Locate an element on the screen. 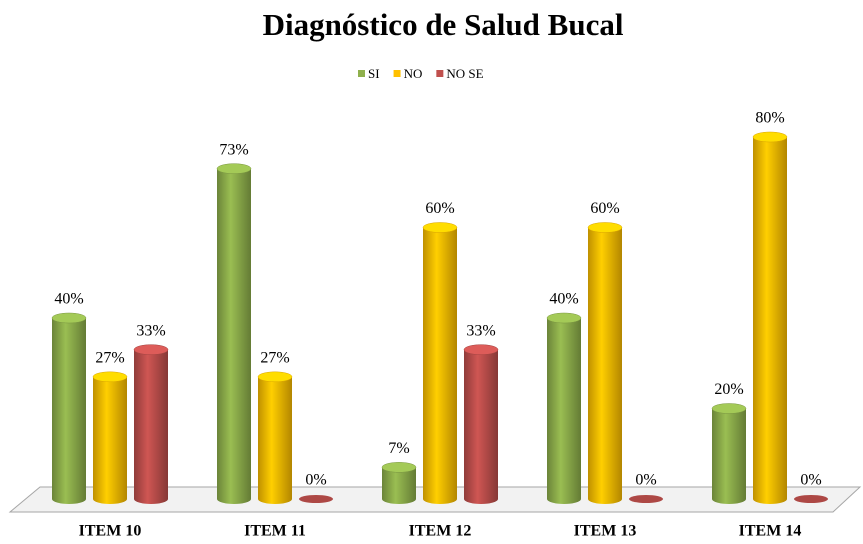 Image resolution: width=863 pixels, height=544 pixels. data-label: 7% is located at coordinates (398, 448).